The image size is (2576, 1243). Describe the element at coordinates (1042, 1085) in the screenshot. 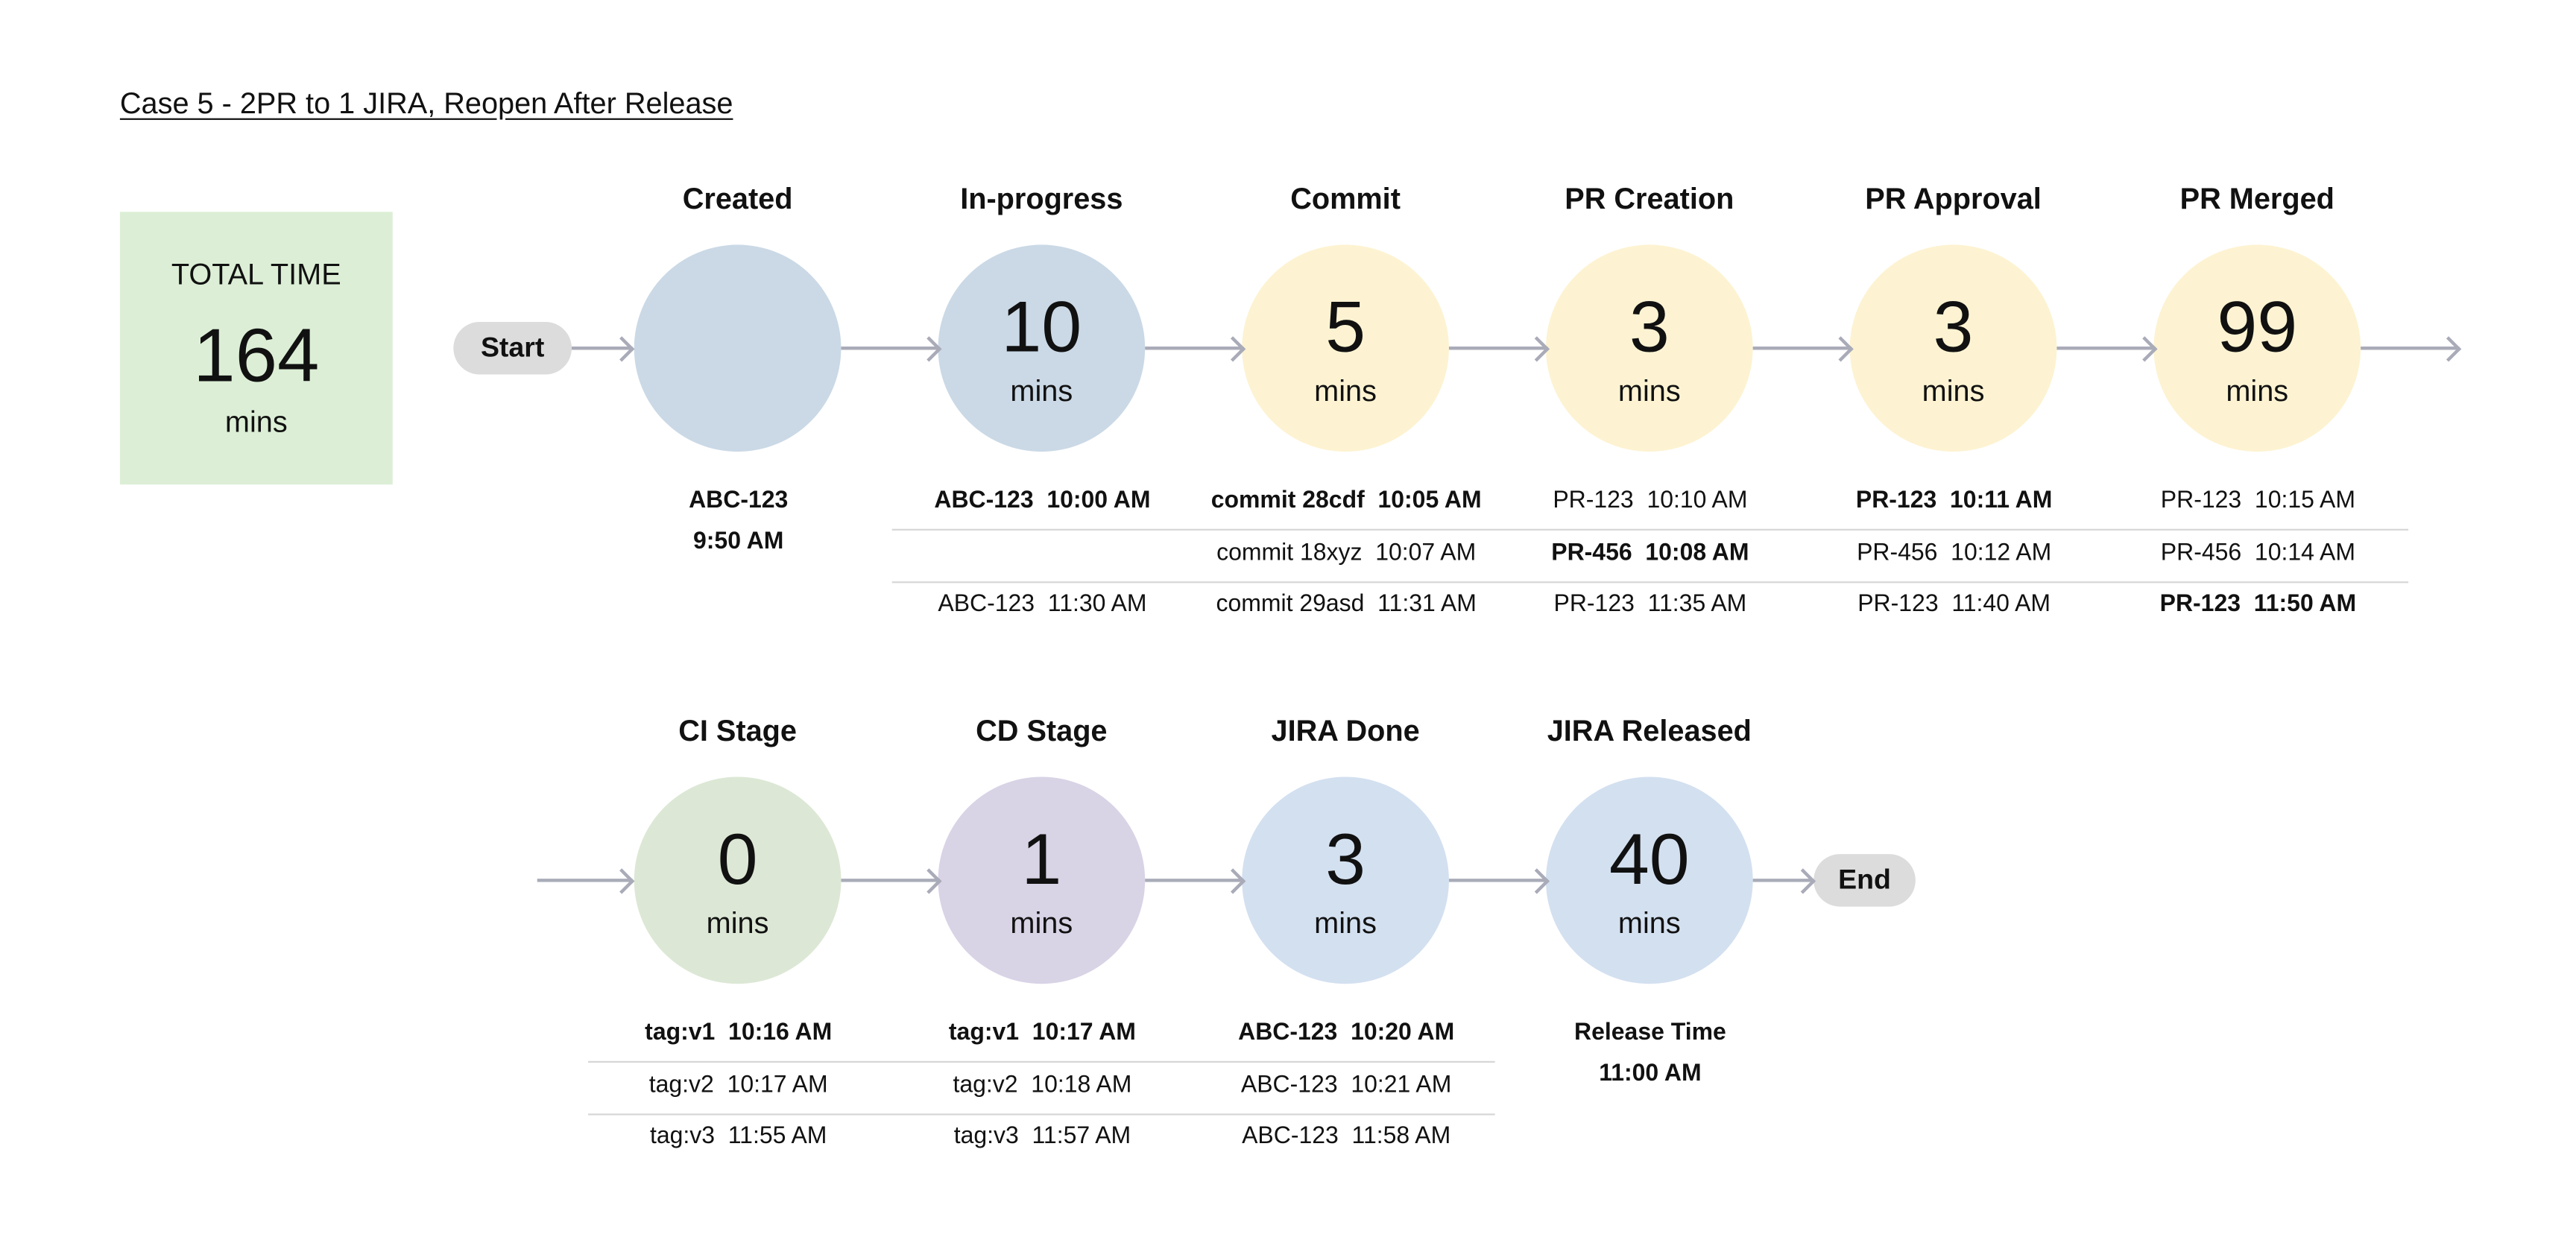

I see `event-cell: tag:v2 10:18 AM` at that location.